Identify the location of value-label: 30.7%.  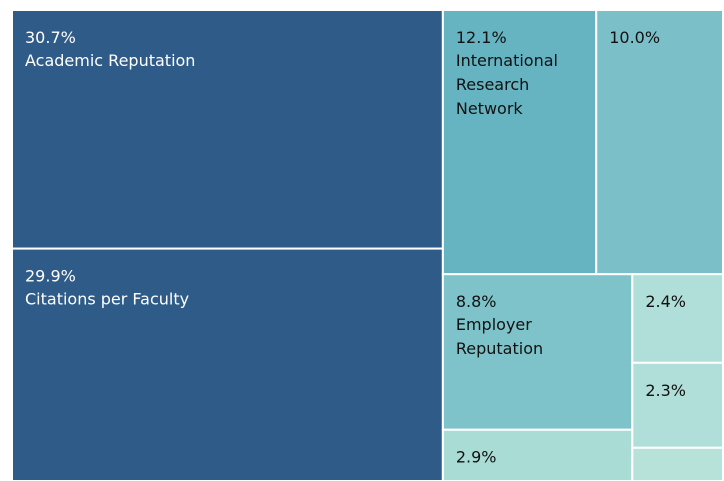
(50, 37).